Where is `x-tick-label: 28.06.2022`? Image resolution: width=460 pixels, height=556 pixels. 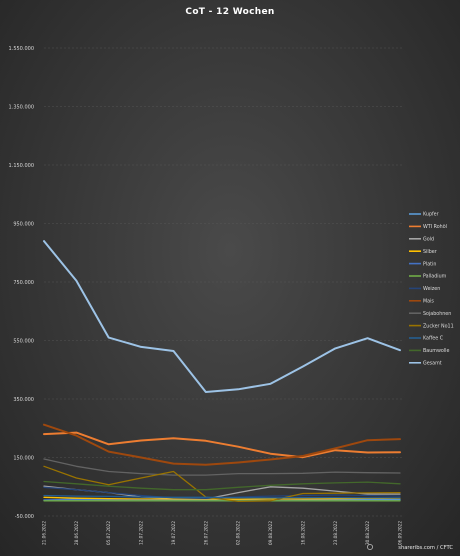 x-tick-label: 28.06.2022 is located at coordinates (76, 533).